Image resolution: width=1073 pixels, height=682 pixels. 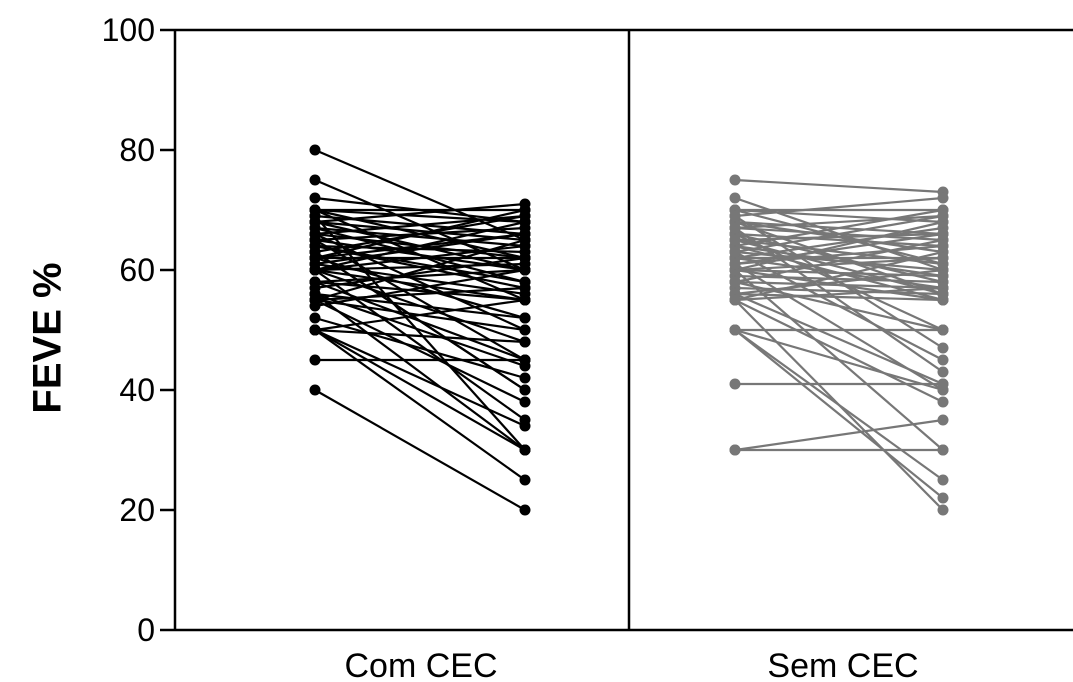 I want to click on y-axis-label: FEVE %, so click(x=48, y=337).